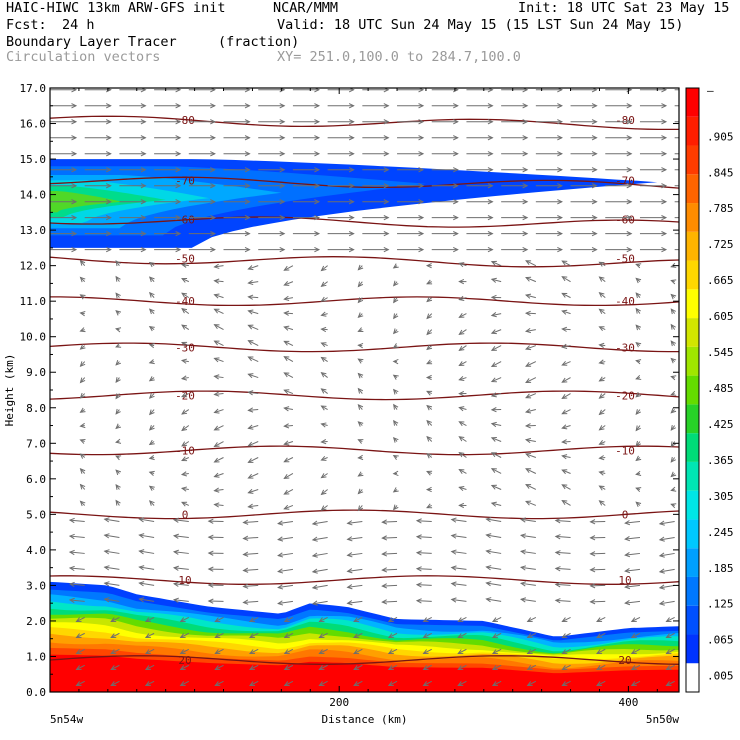  What do you see at coordinates (720, 460) in the screenshot?
I see `colorbar-label: .365` at bounding box center [720, 460].